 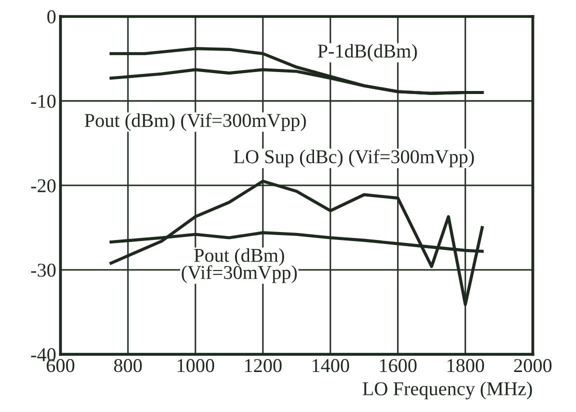 I want to click on x-tick-label: 600, so click(x=60, y=365).